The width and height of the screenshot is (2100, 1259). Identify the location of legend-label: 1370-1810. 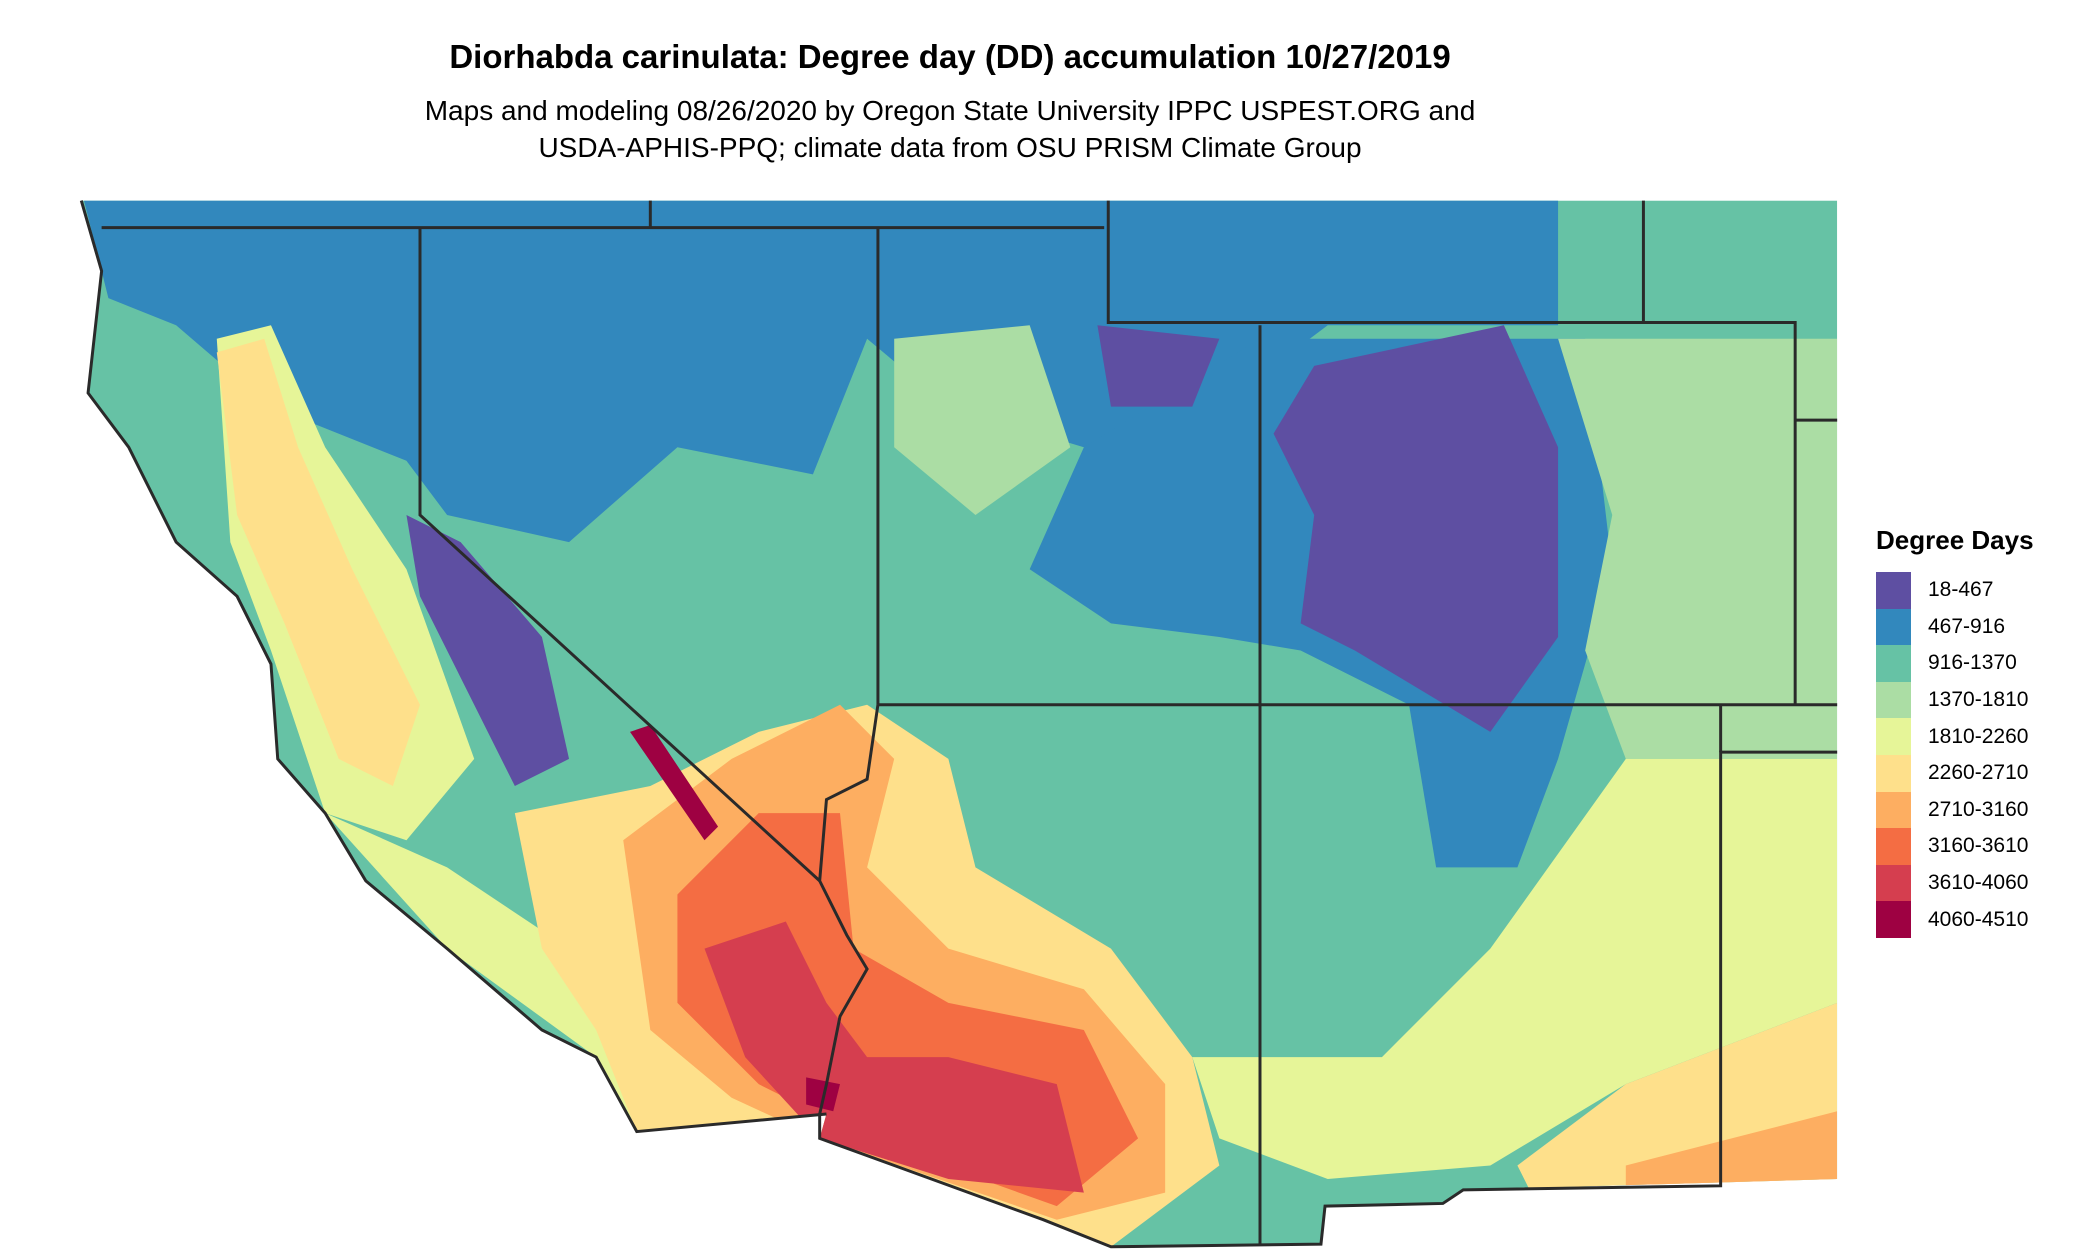
(1978, 700).